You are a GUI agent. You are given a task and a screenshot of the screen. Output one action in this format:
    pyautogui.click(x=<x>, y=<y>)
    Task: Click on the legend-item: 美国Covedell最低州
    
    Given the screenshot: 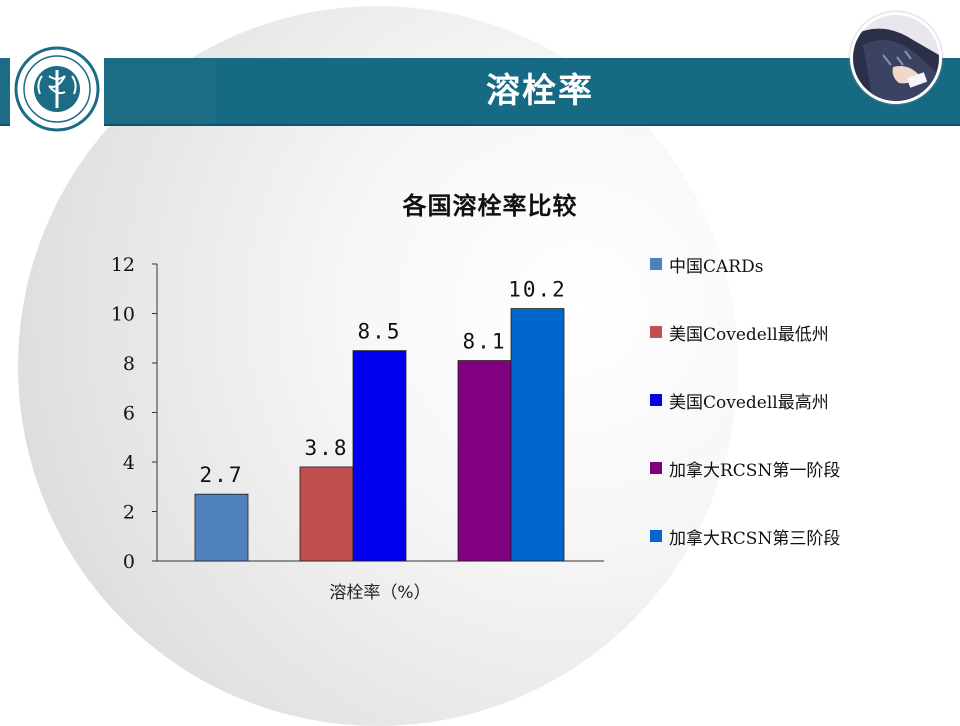 What is the action you would take?
    pyautogui.click(x=739, y=332)
    